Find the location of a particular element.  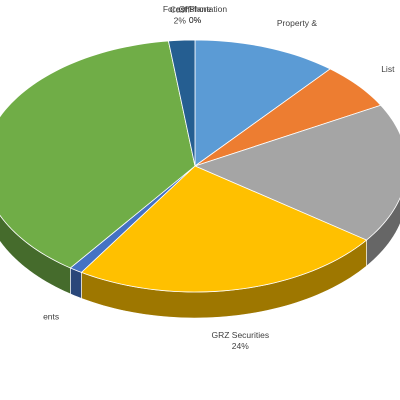

slice-side is located at coordinates (76, 283).